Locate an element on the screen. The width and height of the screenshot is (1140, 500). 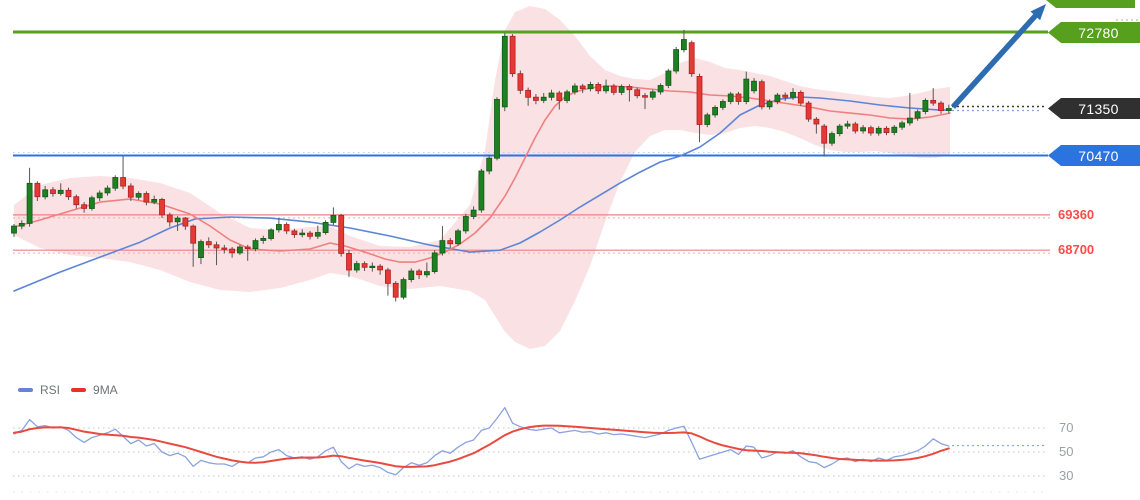
price-tag-70470: 70470 is located at coordinates (1094, 155).